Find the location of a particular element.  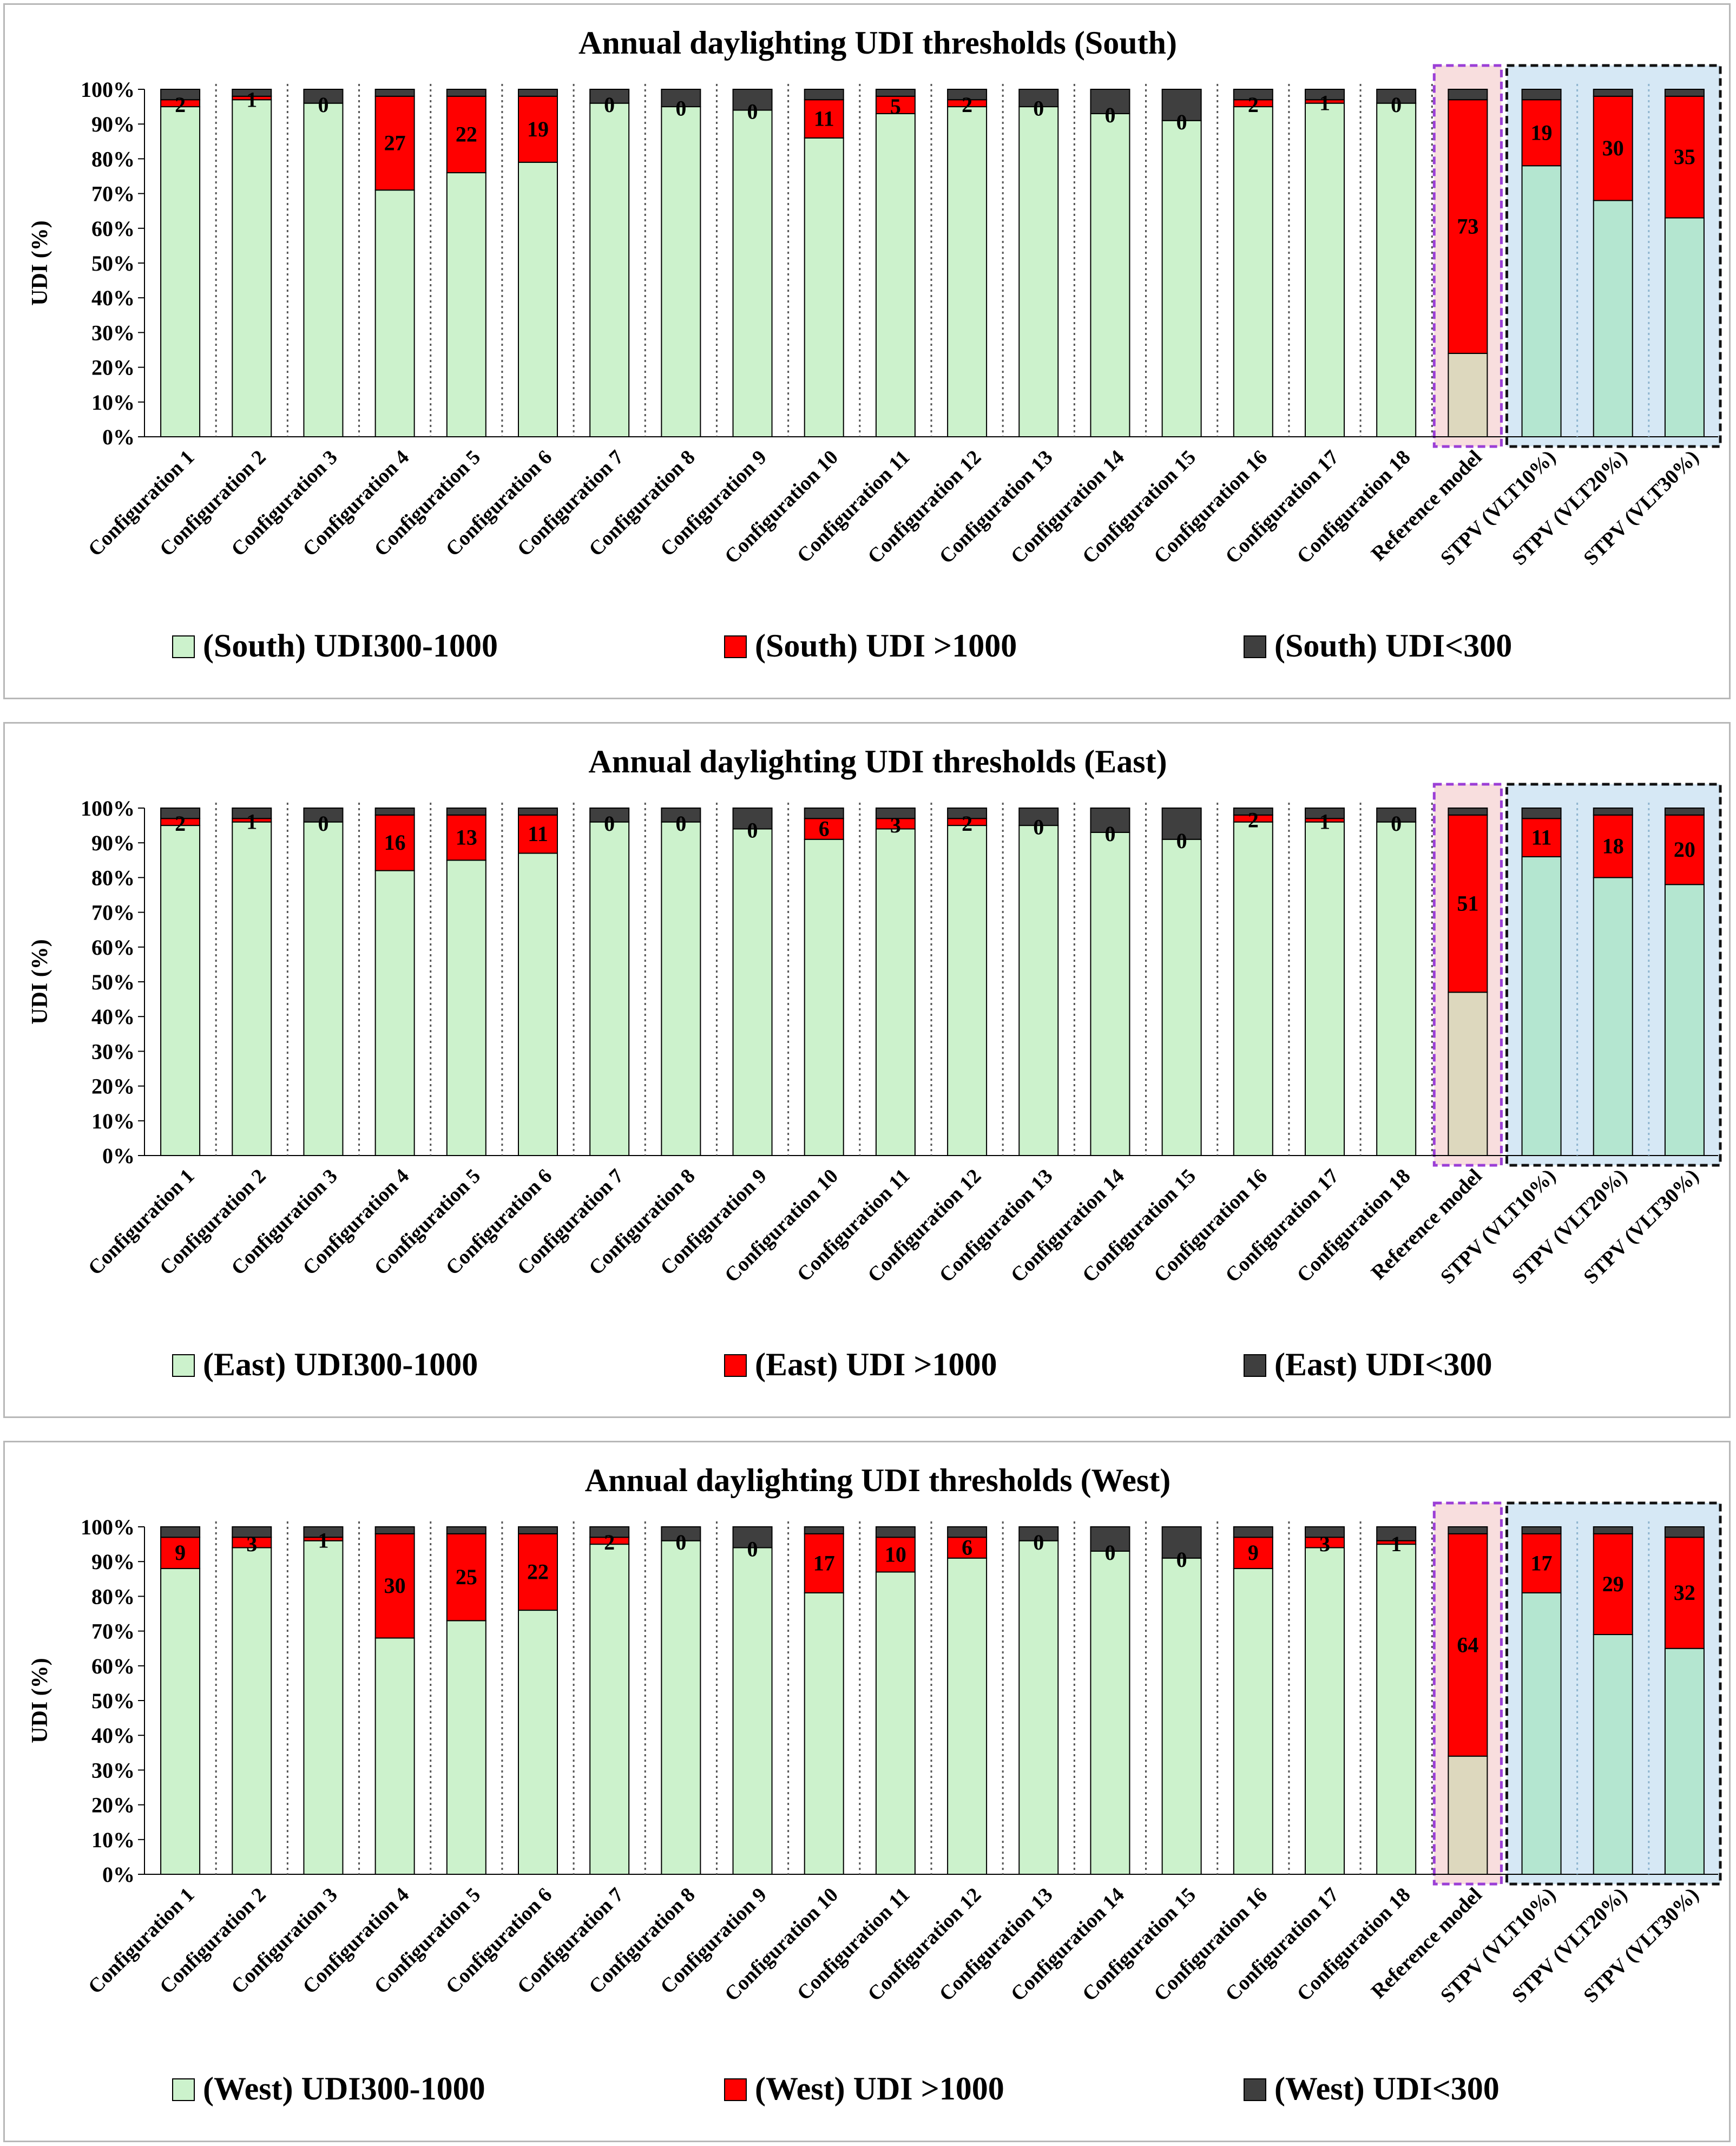

chart-title: Annual daylighting UDI thresholds (West) is located at coordinates (878, 1480).